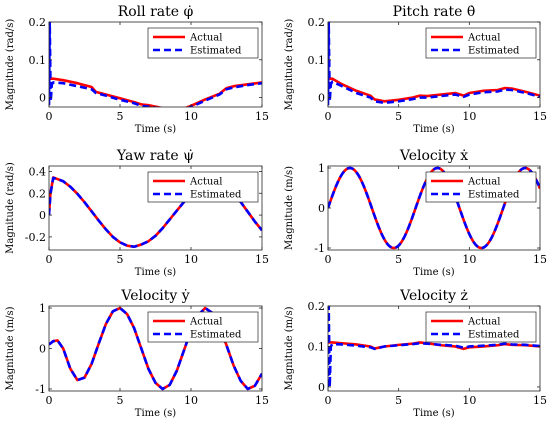 The image size is (550, 428). I want to click on y-tick-label: -0.2, so click(35, 237).